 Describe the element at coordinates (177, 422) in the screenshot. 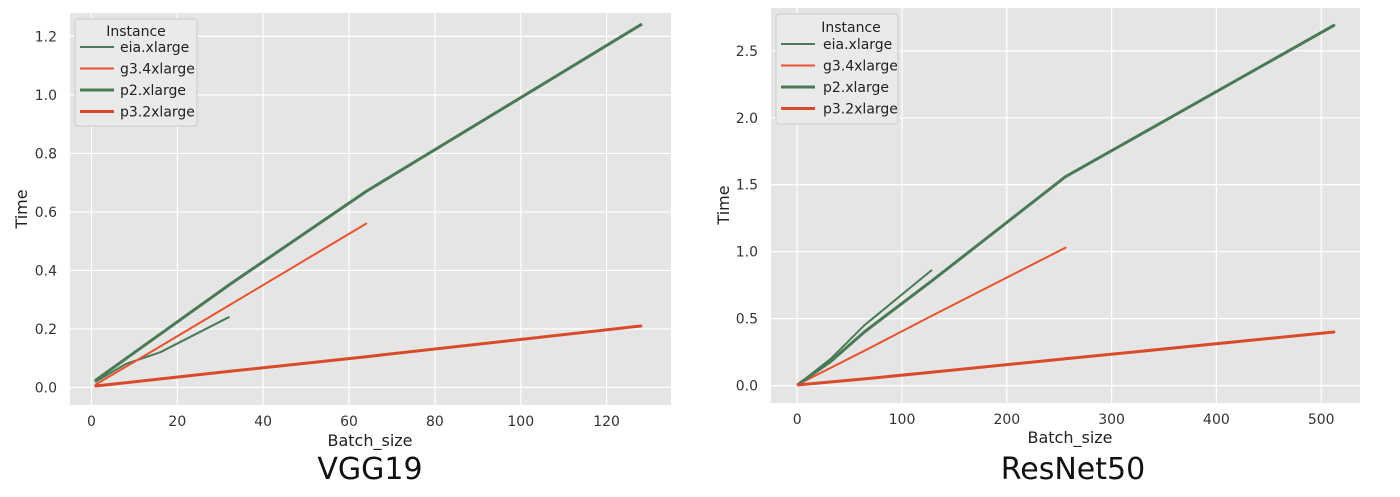

I see `x-tick-label: 20` at that location.